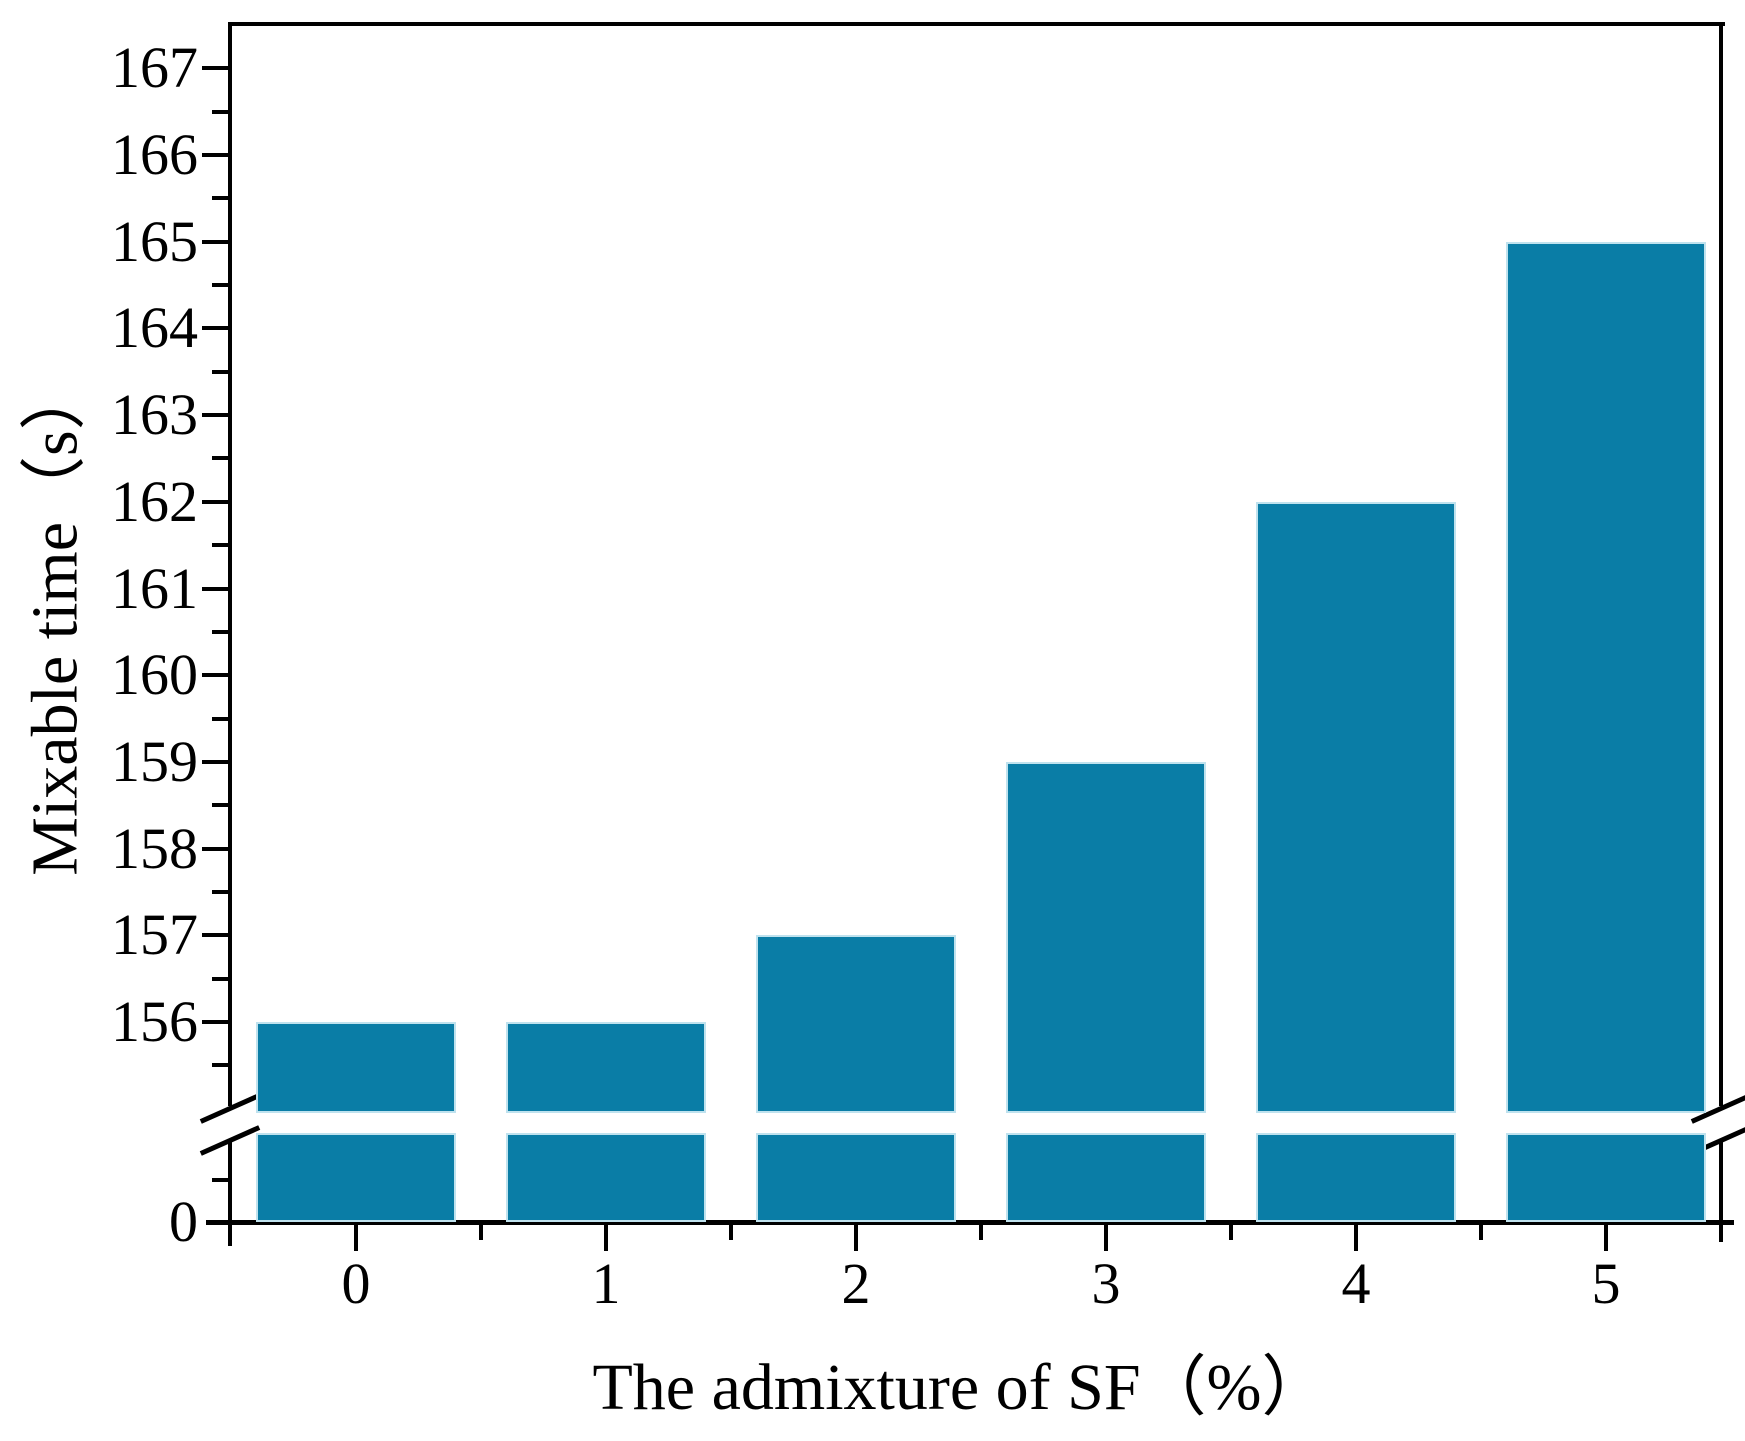 This screenshot has width=1745, height=1441. I want to click on y-tick-label: 162, so click(154, 501).